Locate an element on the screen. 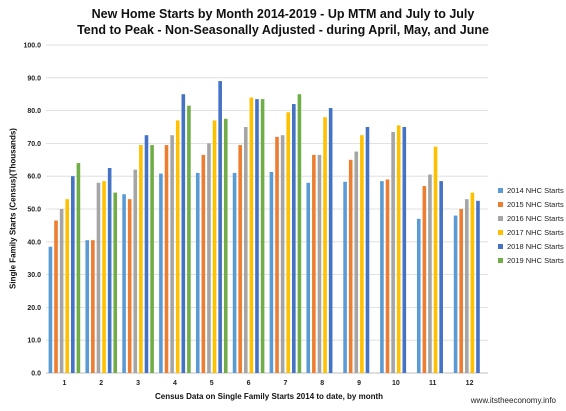 Image resolution: width=566 pixels, height=411 pixels. x-tick-label: 3 is located at coordinates (138, 383).